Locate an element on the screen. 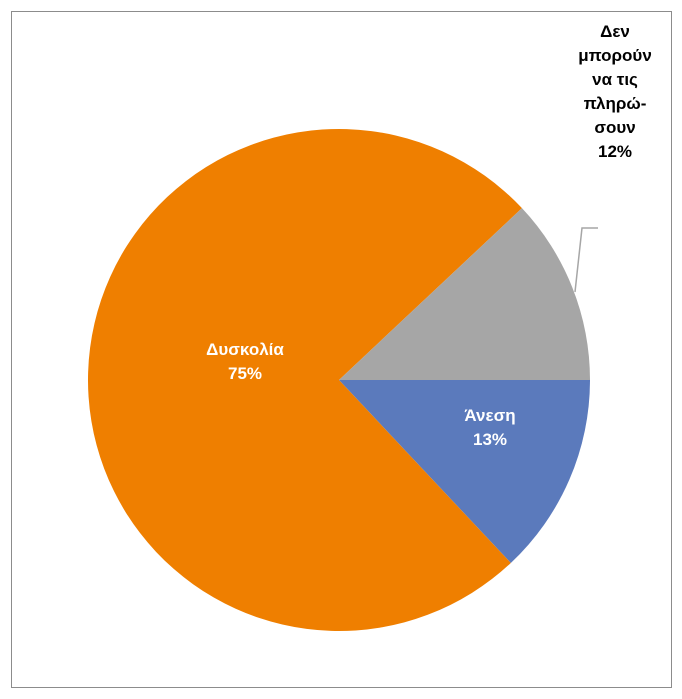  leader-line is located at coordinates (586, 260).